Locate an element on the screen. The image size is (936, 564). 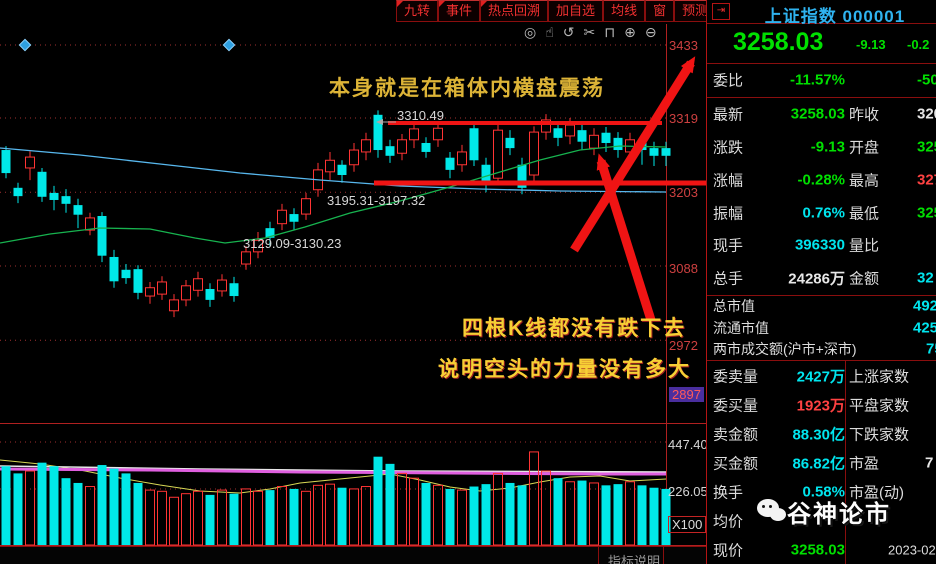
detail-cell: 2427万 is located at coordinates (820, 377).